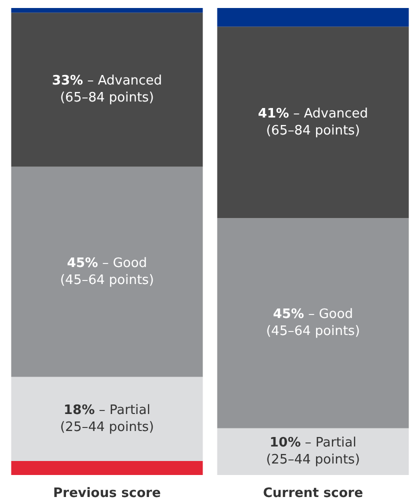  Describe the element at coordinates (107, 418) in the screenshot. I see `data-label: 18% – Partial (25–44 points)` at that location.